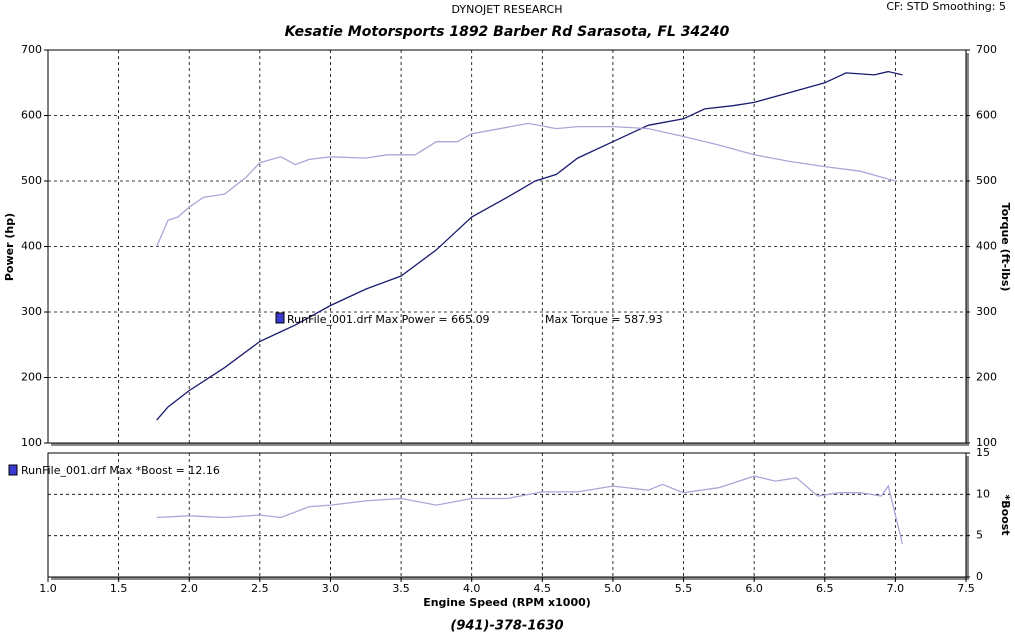 The height and width of the screenshot is (635, 1015). Describe the element at coordinates (31, 115) in the screenshot. I see `y-tick-label: 600` at that location.